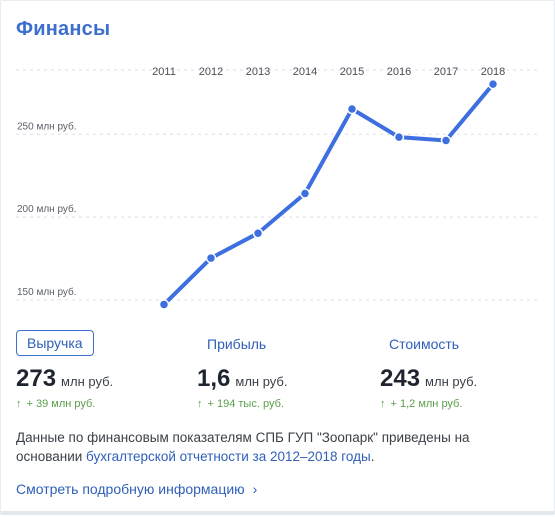 The image size is (555, 517). I want to click on x-tick-label: 2011, so click(164, 72).